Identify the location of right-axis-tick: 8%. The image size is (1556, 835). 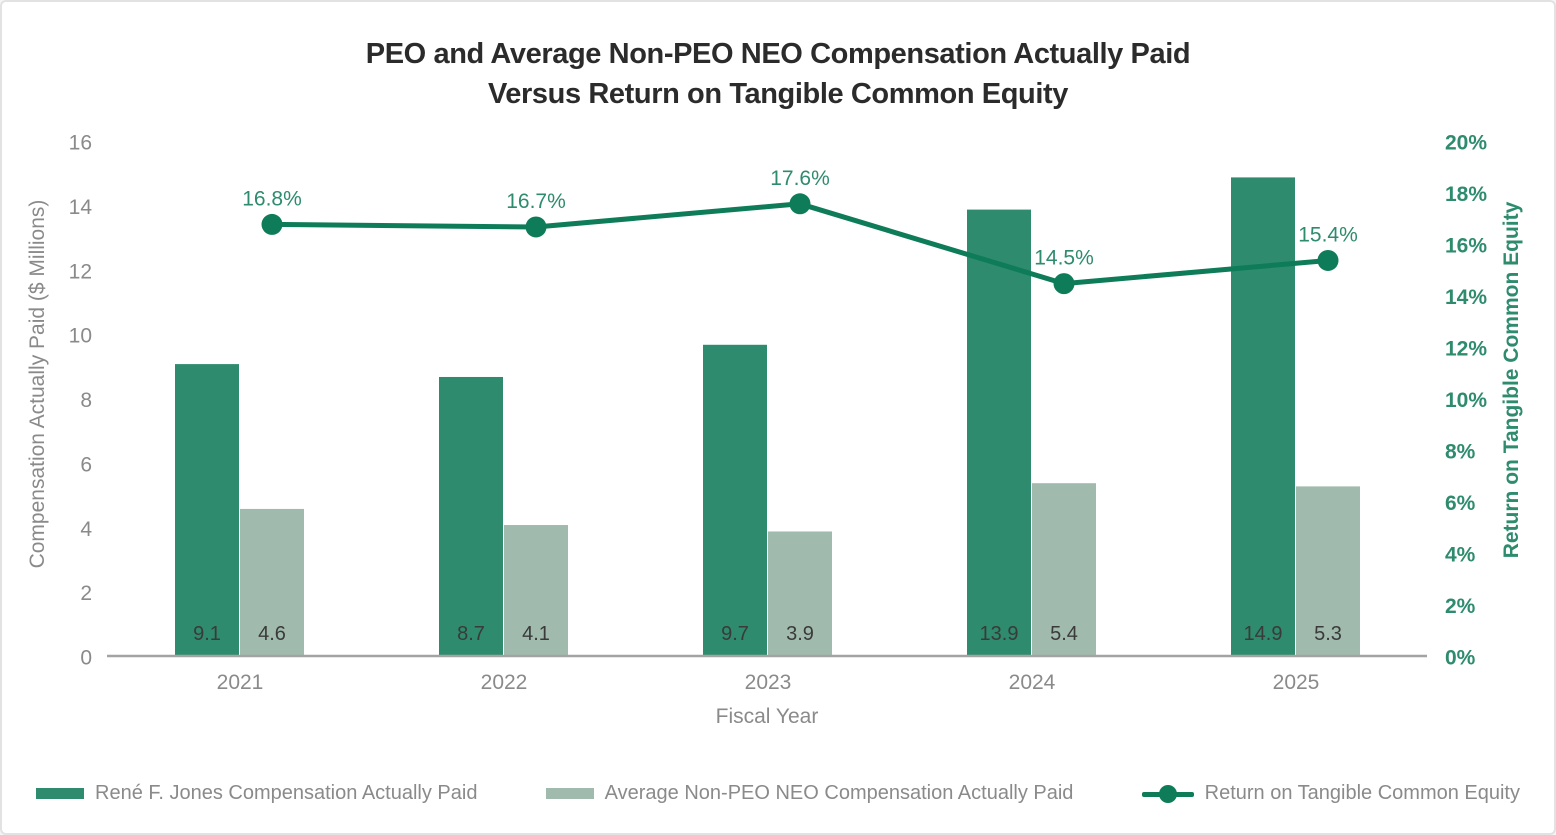
(1460, 452).